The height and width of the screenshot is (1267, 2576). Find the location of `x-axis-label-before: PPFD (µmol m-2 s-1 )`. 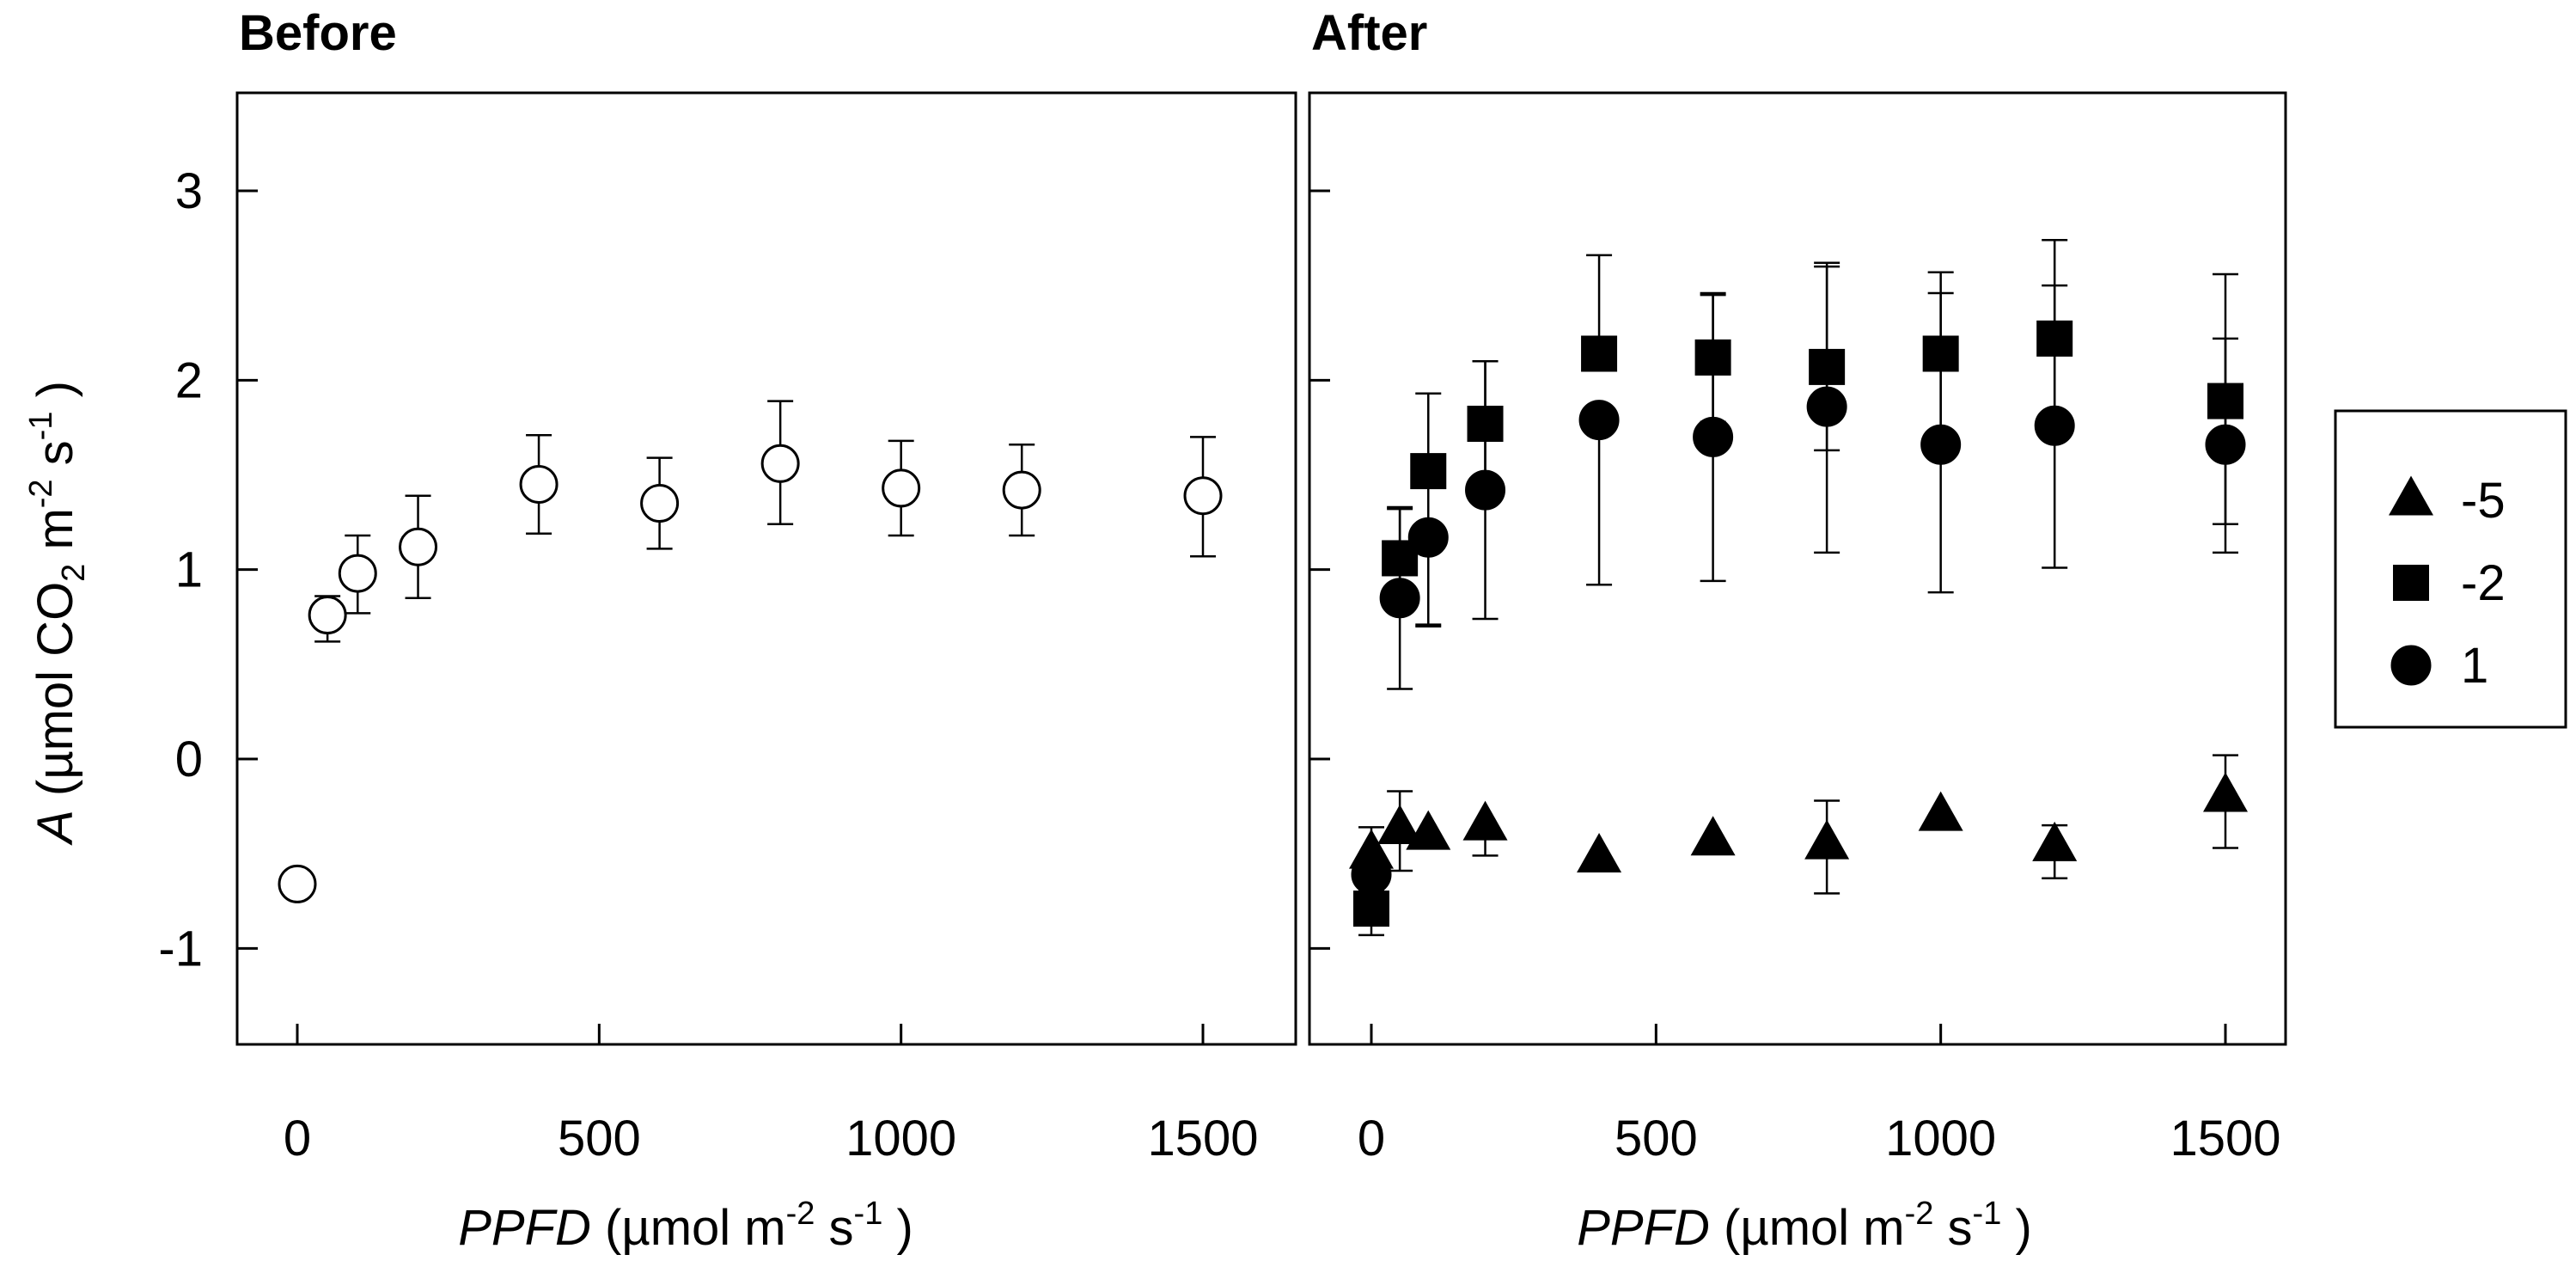

x-axis-label-before: PPFD (µmol m-2 s-1 ) is located at coordinates (685, 1226).